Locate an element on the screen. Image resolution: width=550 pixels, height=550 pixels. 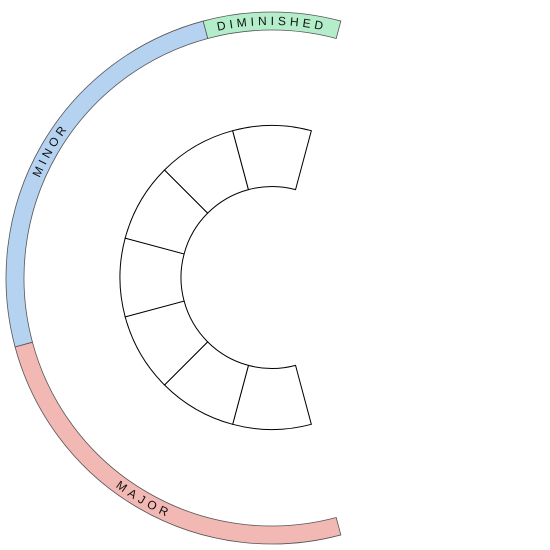
ring-label-path: MAJOR is located at coordinates (142, 499).